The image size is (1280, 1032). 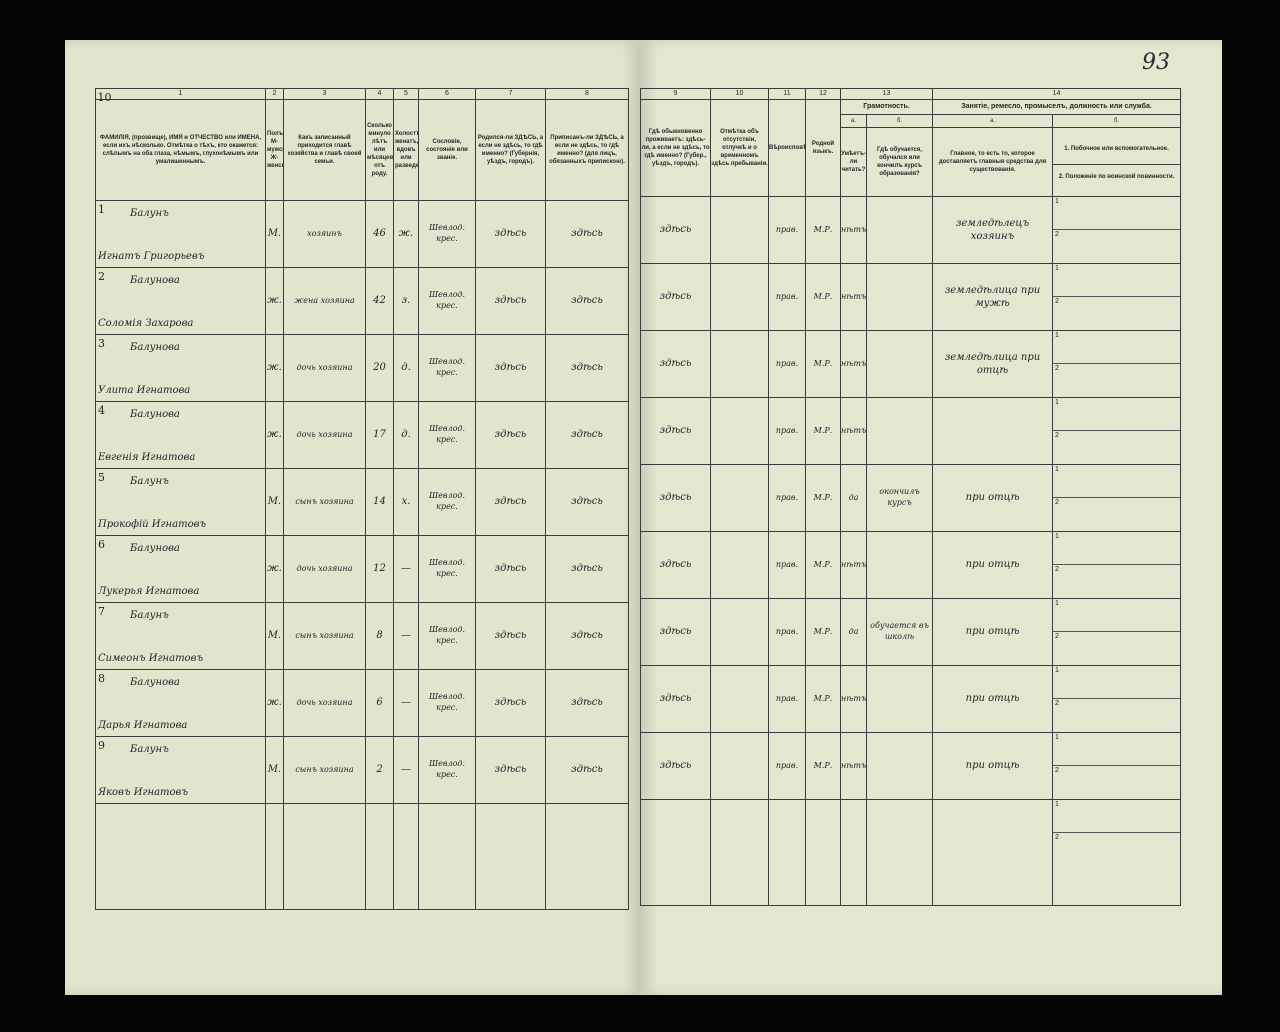 I want to click on main-occupation: земледѣлица при мужѣ, so click(x=993, y=297).